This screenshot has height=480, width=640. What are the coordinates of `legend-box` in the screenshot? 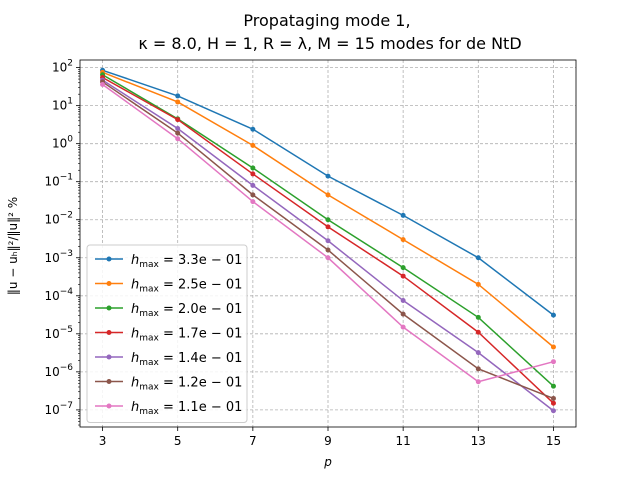 It's located at (167, 333).